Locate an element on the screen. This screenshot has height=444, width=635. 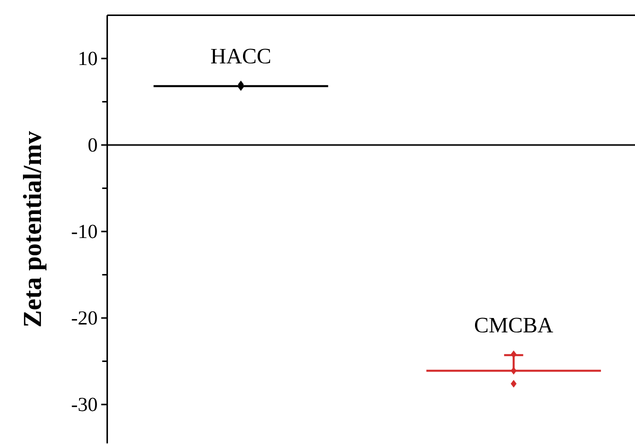
x-tick-label: CMCBA is located at coordinates (514, 325).